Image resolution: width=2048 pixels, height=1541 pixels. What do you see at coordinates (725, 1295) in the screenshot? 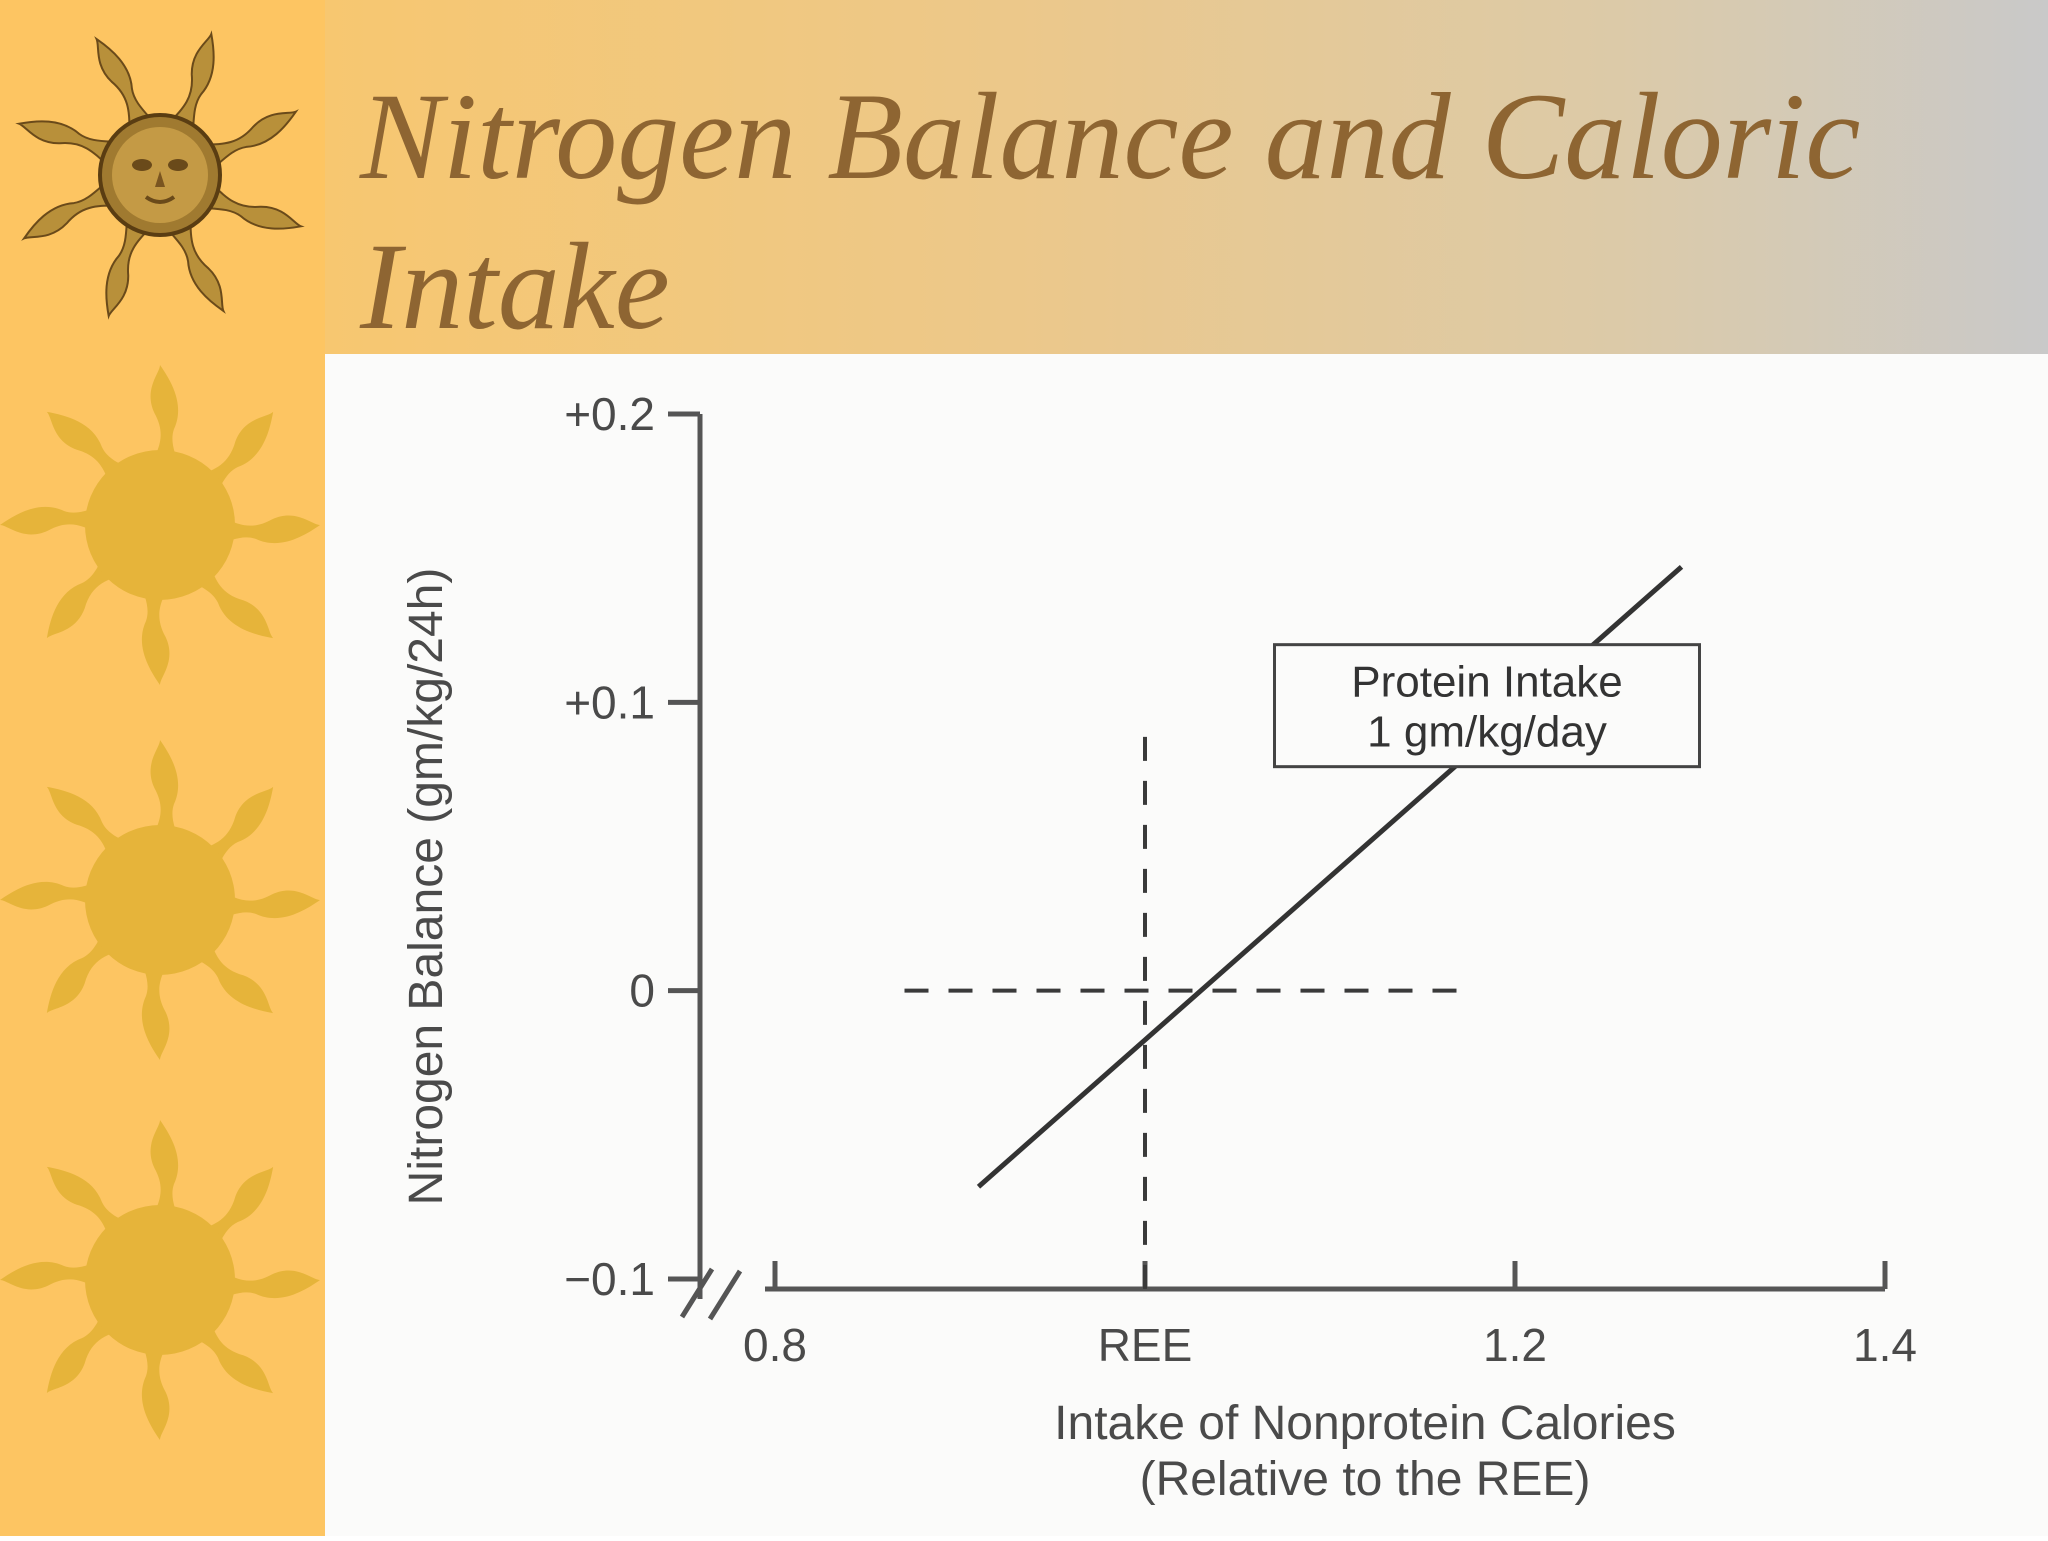
I see `x-axis-break` at bounding box center [725, 1295].